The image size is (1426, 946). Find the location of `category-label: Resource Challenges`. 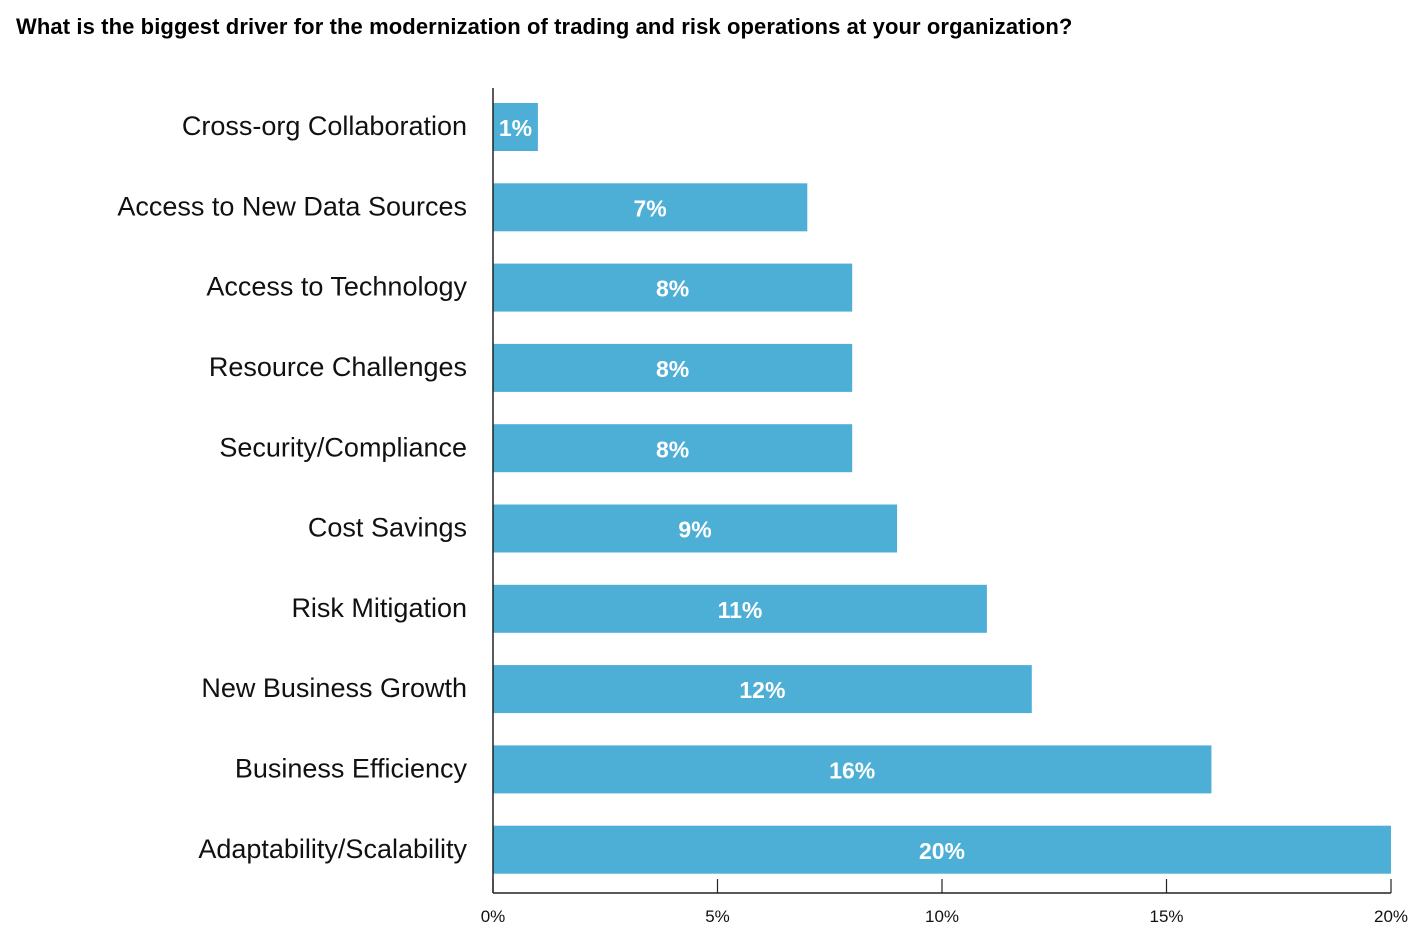

category-label: Resource Challenges is located at coordinates (338, 367).